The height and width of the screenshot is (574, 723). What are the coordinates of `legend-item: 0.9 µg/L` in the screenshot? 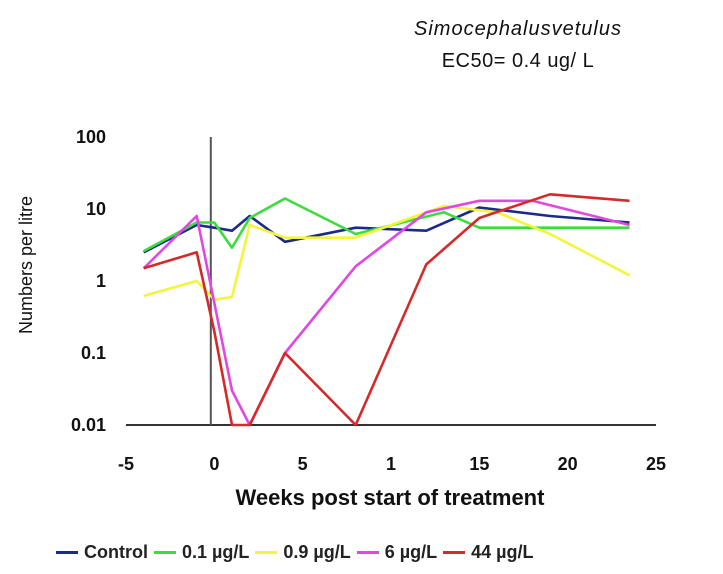 It's located at (303, 552).